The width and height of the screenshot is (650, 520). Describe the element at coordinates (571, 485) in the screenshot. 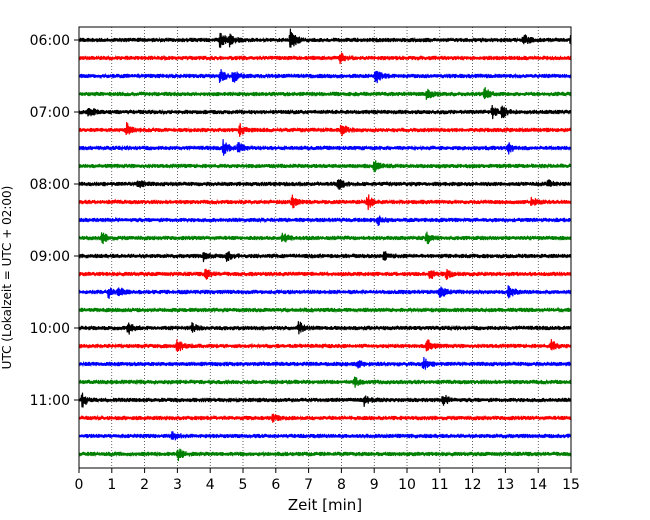

I see `x-tick-label-15: 15` at that location.